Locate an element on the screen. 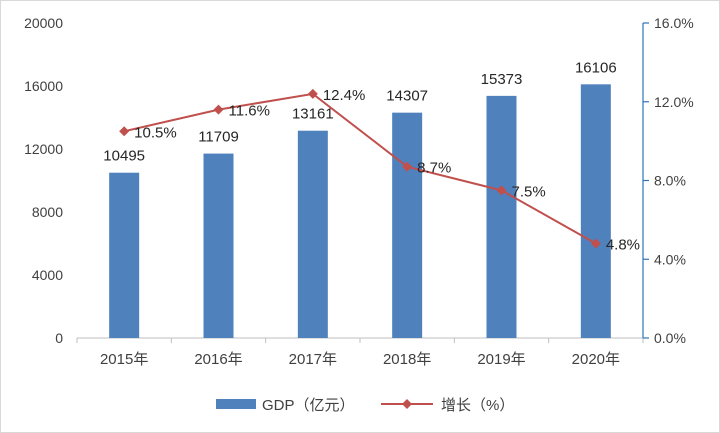 The height and width of the screenshot is (433, 720). x-tick-label: 2016年 is located at coordinates (218, 359).